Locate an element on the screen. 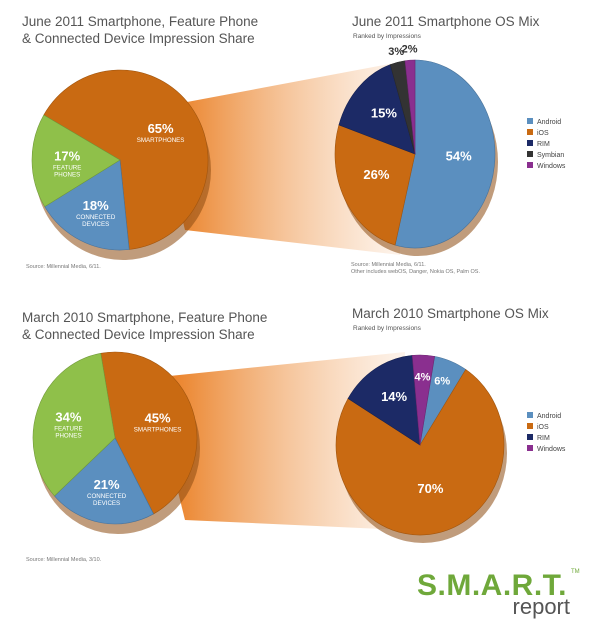 This screenshot has height=630, width=602. pie-slice-android is located at coordinates (445, 154).